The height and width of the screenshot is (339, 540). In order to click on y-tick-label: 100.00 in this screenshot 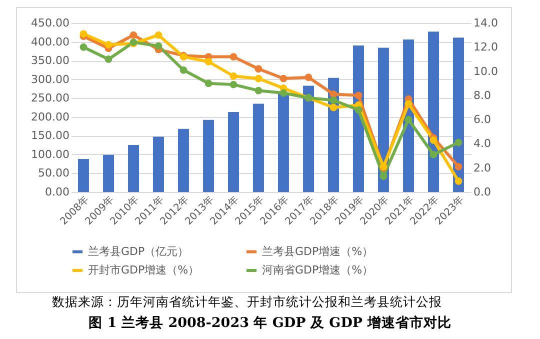, I will do `click(50, 154)`.